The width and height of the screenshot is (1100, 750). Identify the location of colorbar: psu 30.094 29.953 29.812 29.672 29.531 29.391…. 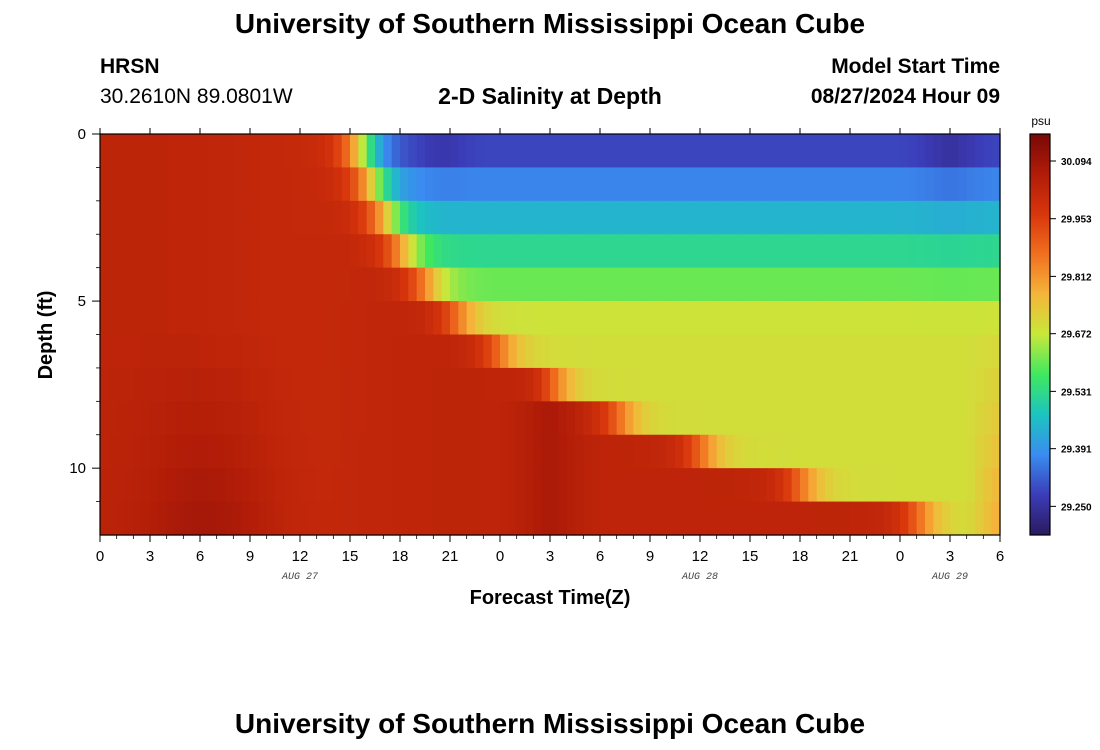
(1060, 325).